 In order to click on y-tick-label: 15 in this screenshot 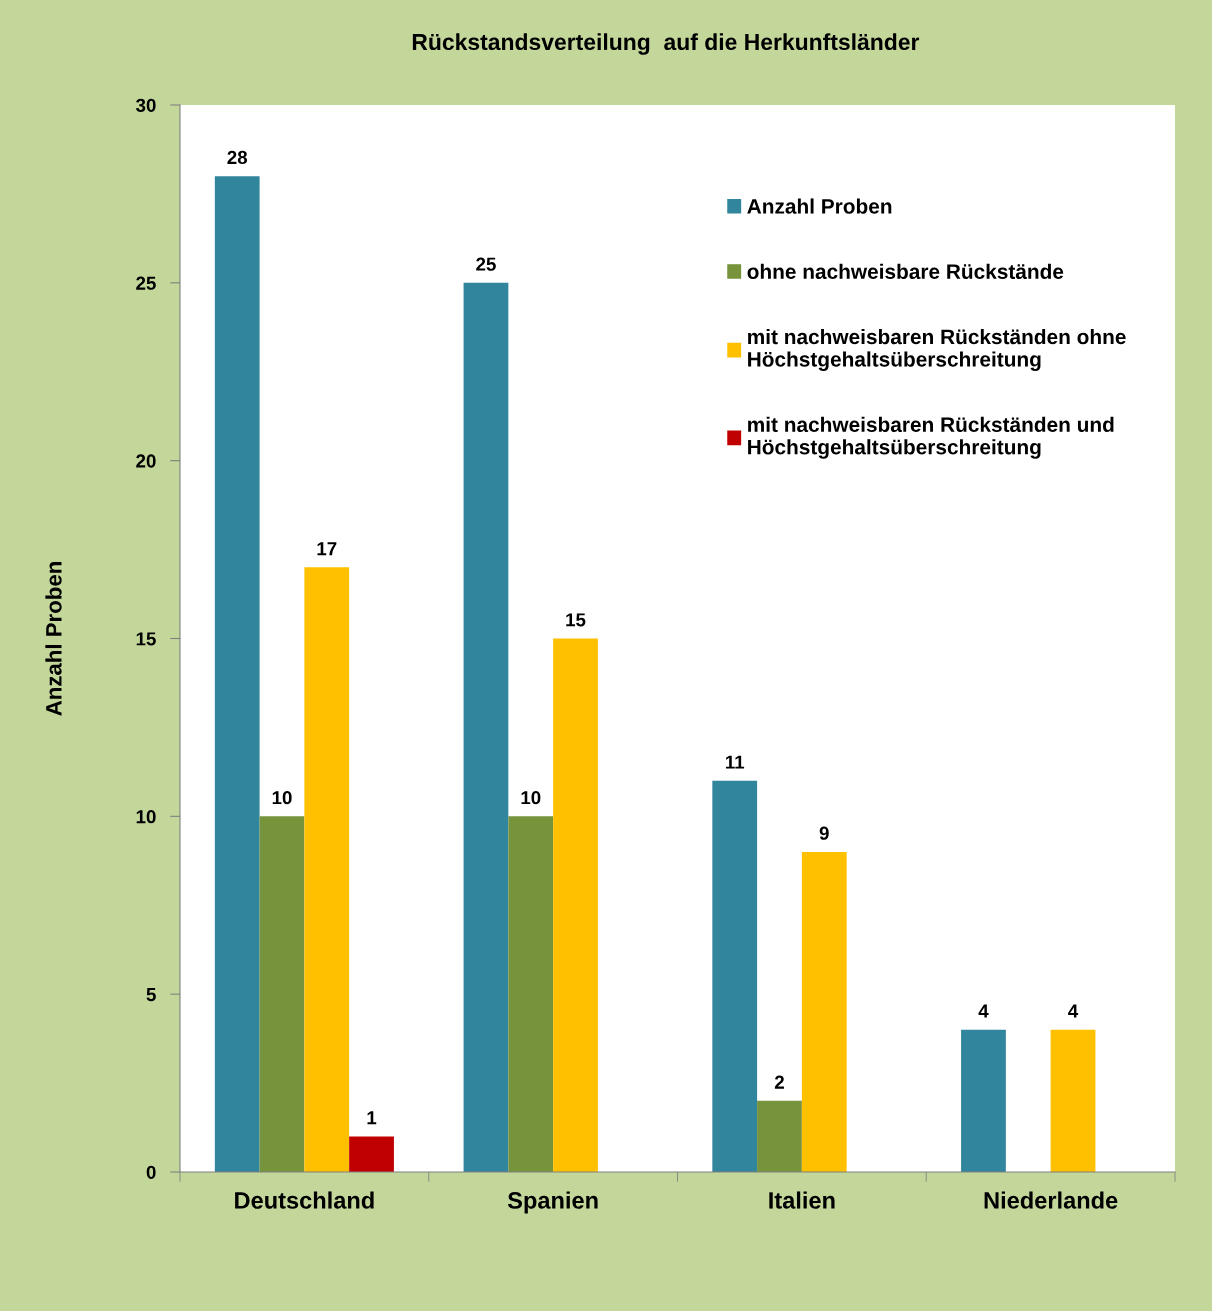, I will do `click(146, 639)`.